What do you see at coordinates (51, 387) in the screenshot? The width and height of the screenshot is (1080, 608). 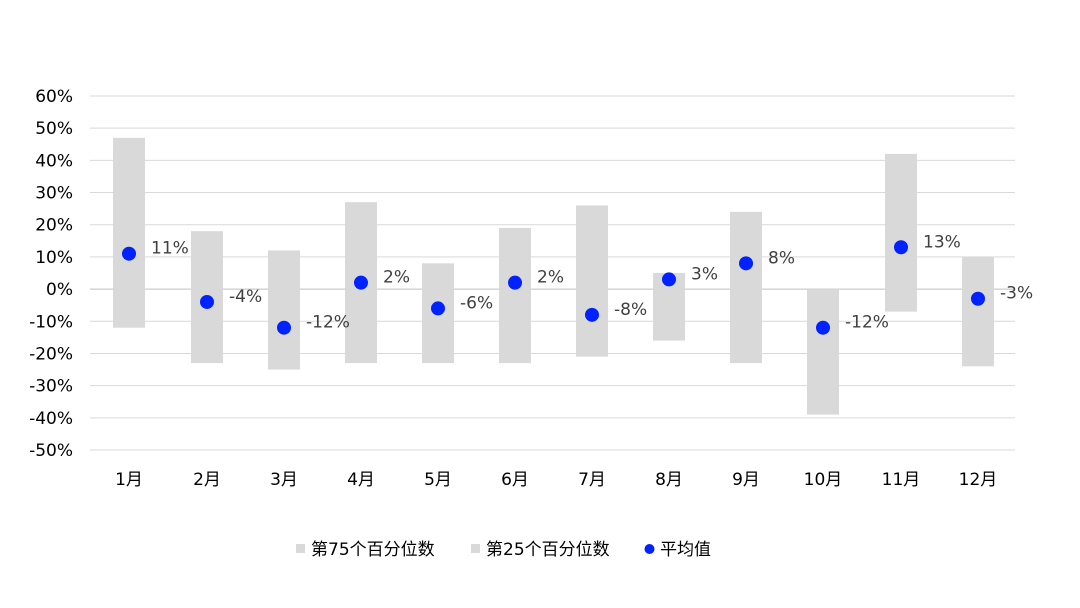 I see `y-tick-label: -30%` at bounding box center [51, 387].